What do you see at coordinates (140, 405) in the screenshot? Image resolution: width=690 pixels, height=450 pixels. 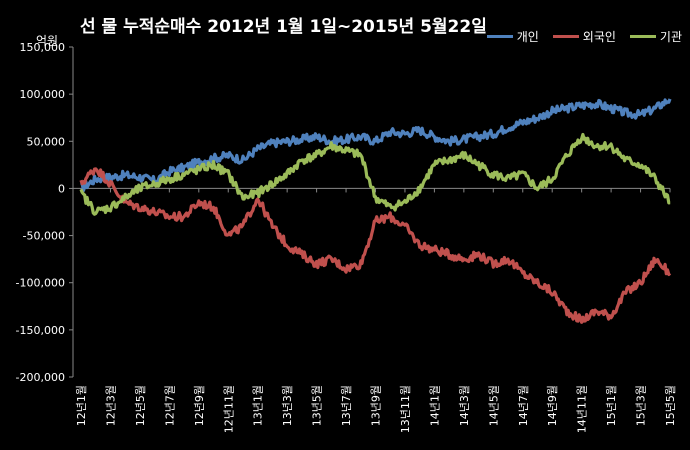 I see `x-tick-label: 12년5월` at bounding box center [140, 405].